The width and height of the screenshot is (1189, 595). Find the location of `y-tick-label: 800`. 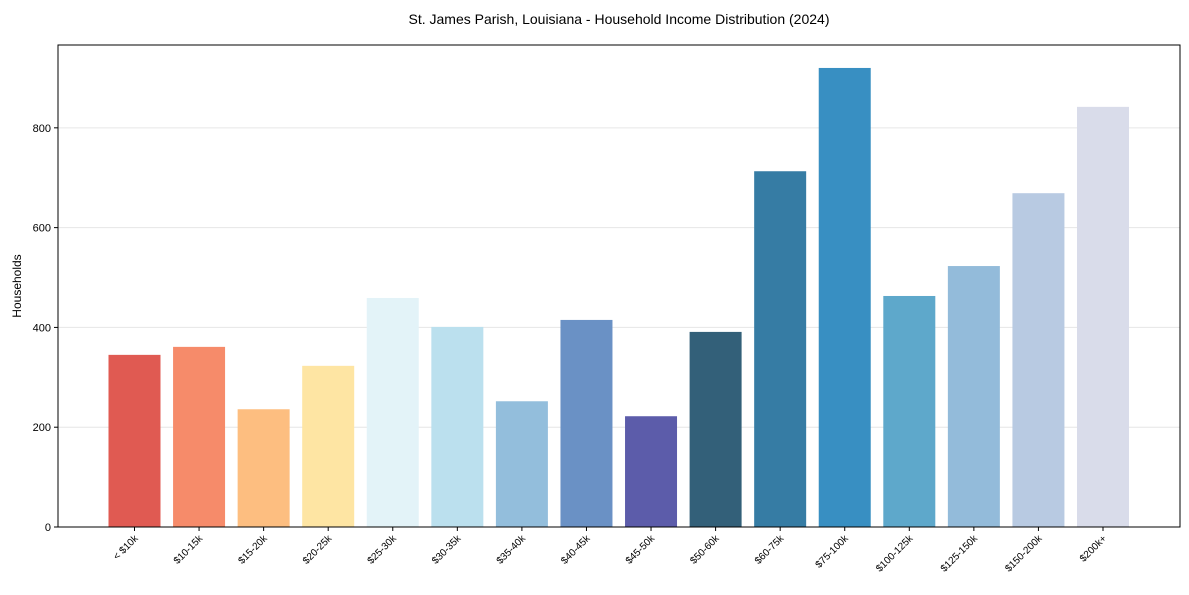

y-tick-label: 800 is located at coordinates (42, 129).